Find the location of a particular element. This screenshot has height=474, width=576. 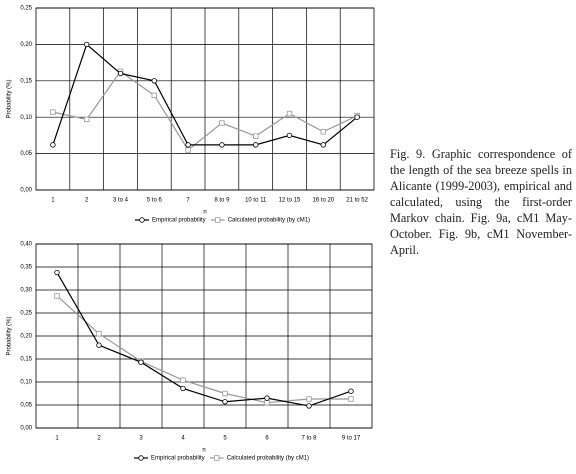

x-tick-label: 7 to 8 is located at coordinates (309, 439).